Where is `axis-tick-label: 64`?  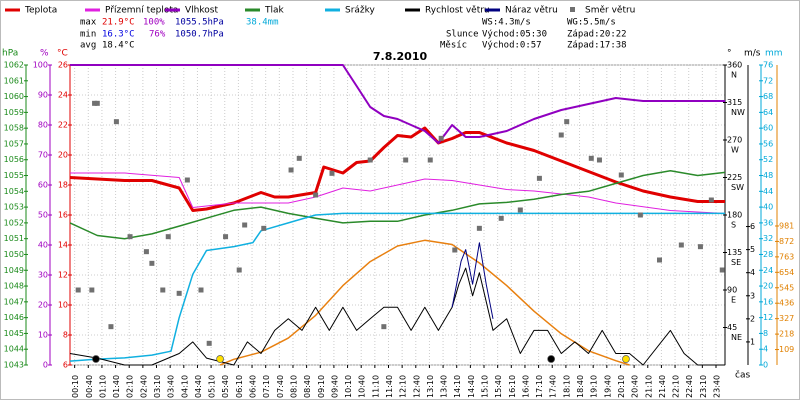 axis-tick-label: 64 is located at coordinates (768, 112).